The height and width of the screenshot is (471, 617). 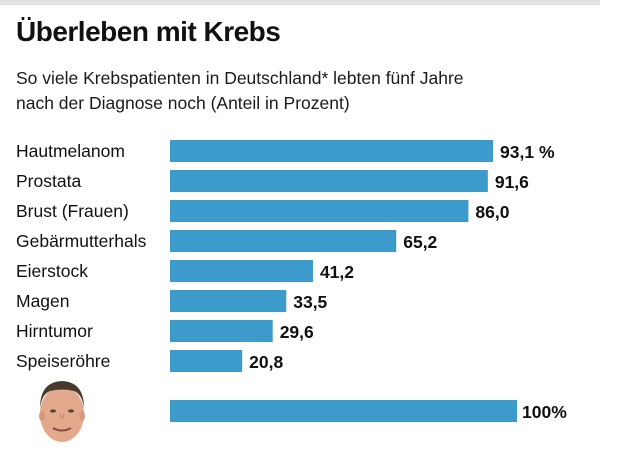 I want to click on value-label: 20,8, so click(x=266, y=362).